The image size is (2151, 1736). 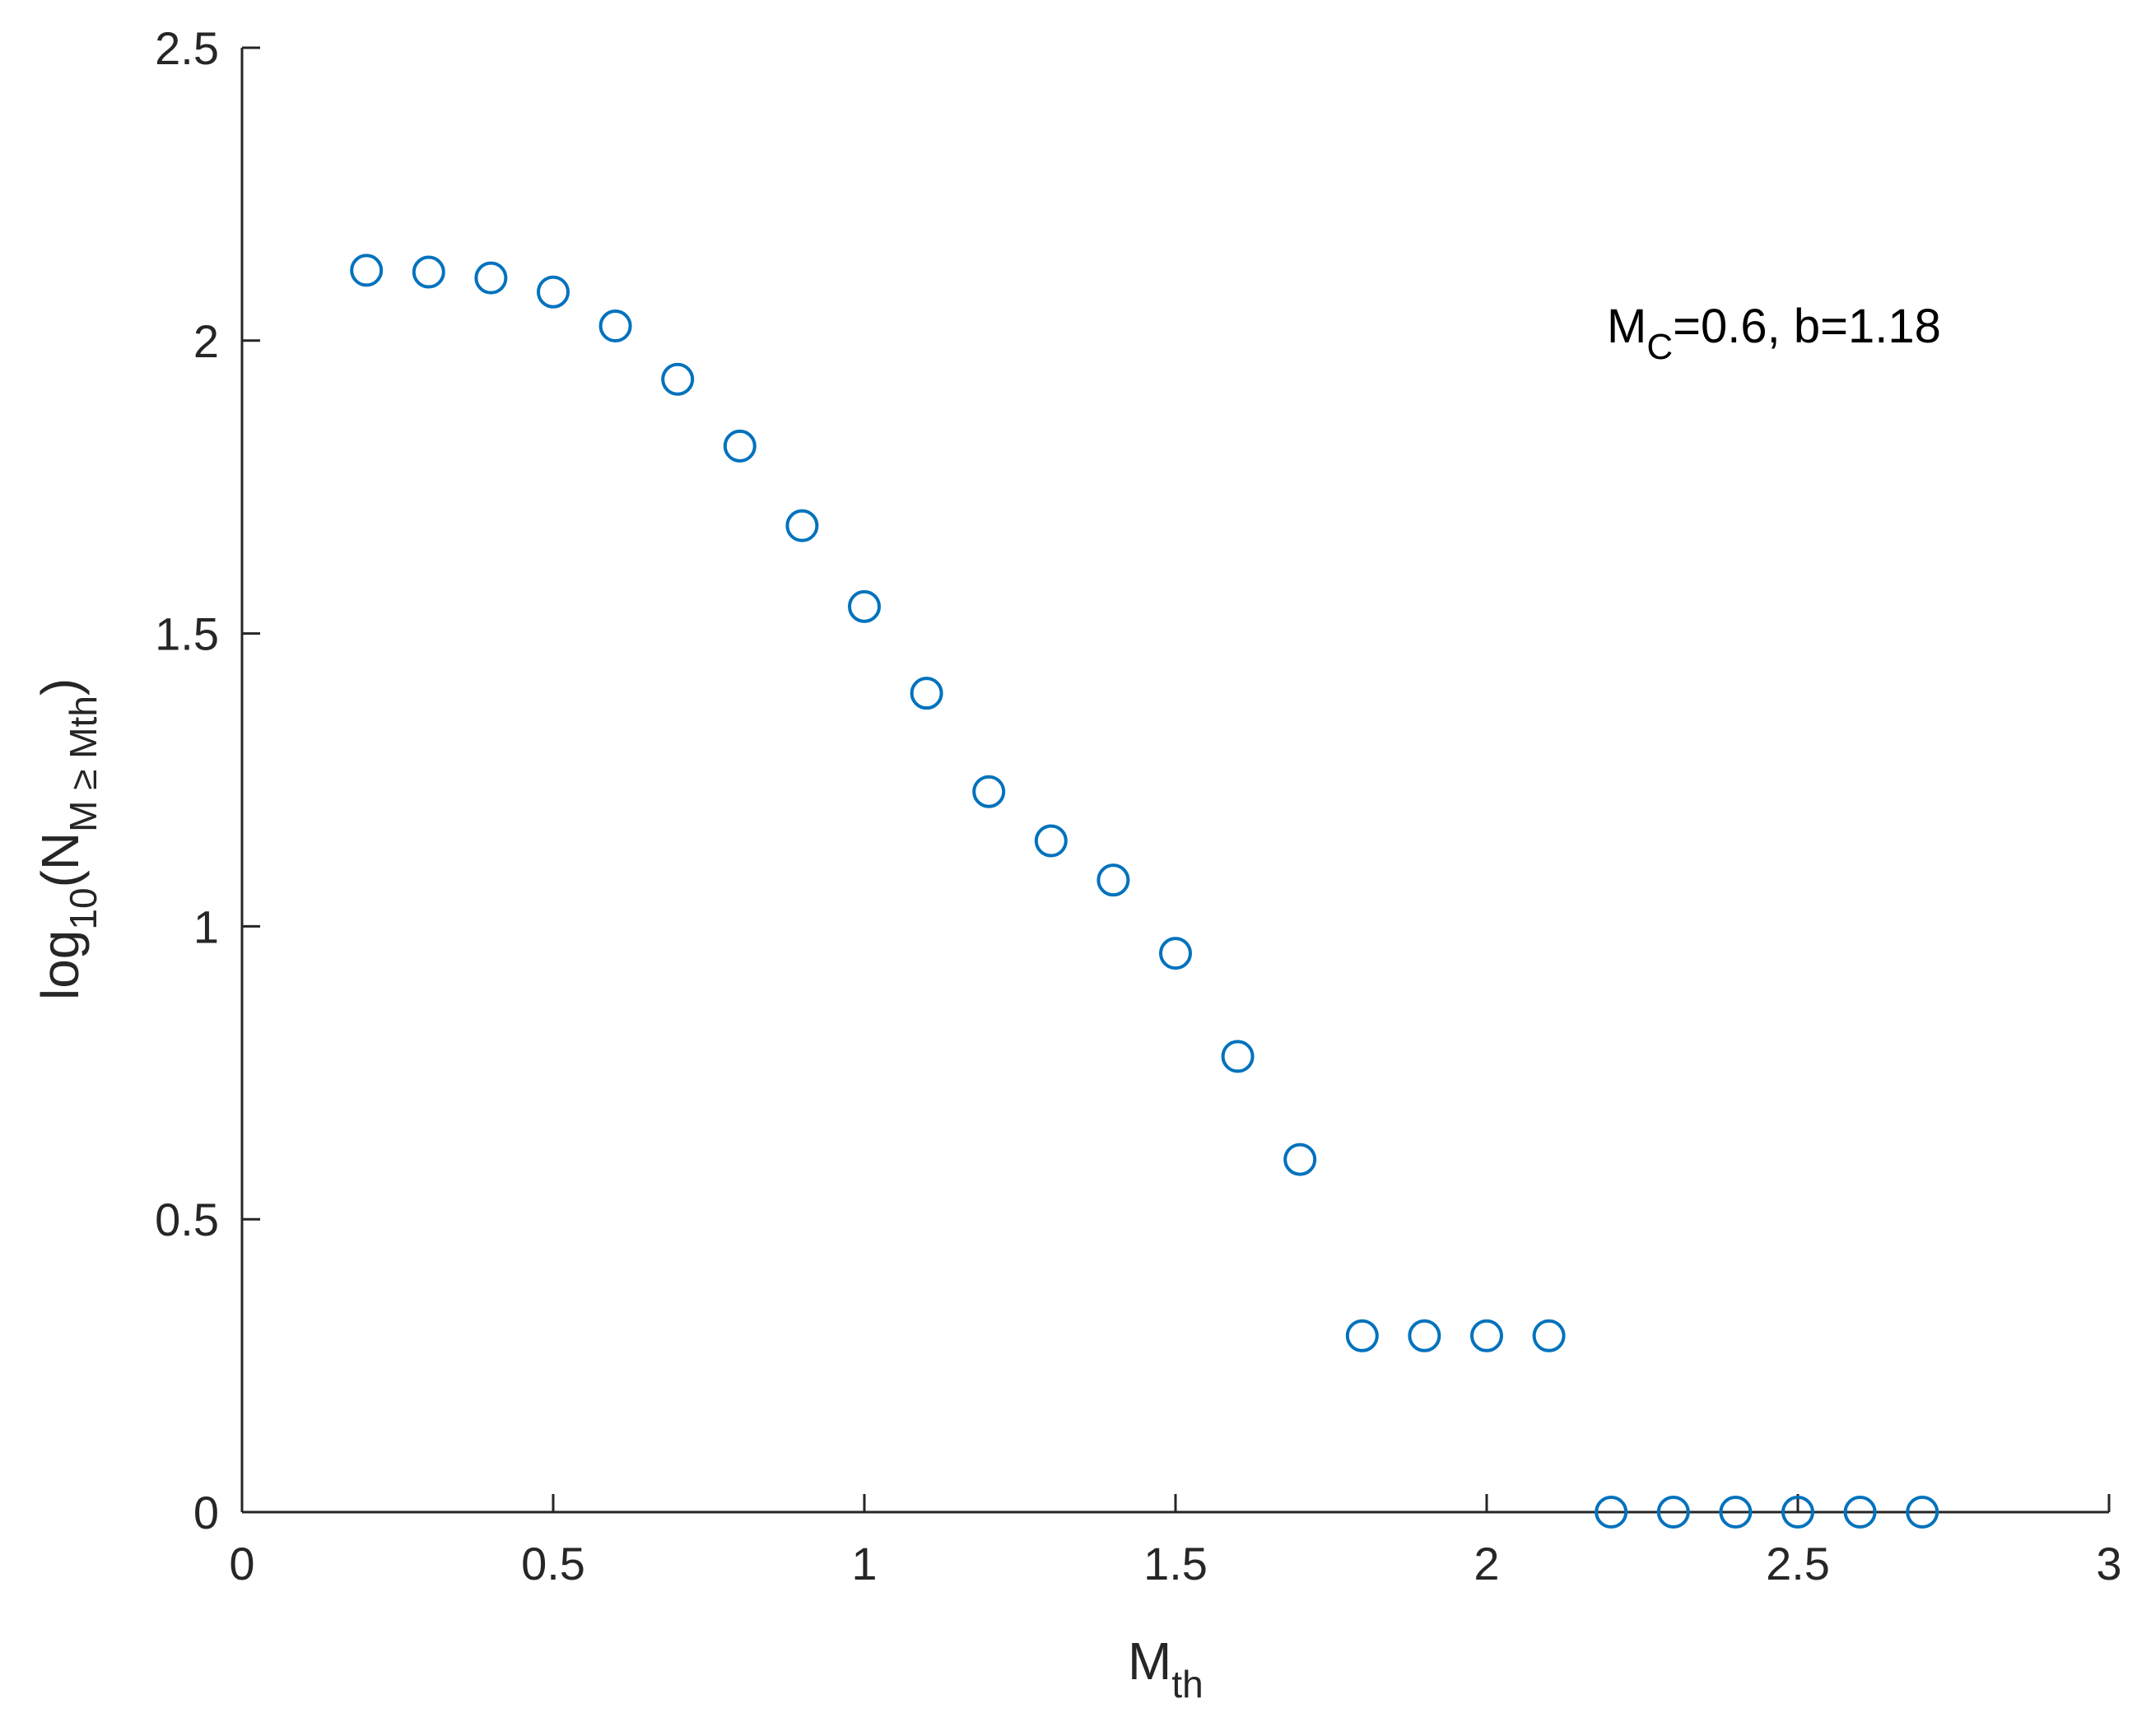 What do you see at coordinates (206, 1512) in the screenshot?
I see `y-tick-label: 0` at bounding box center [206, 1512].